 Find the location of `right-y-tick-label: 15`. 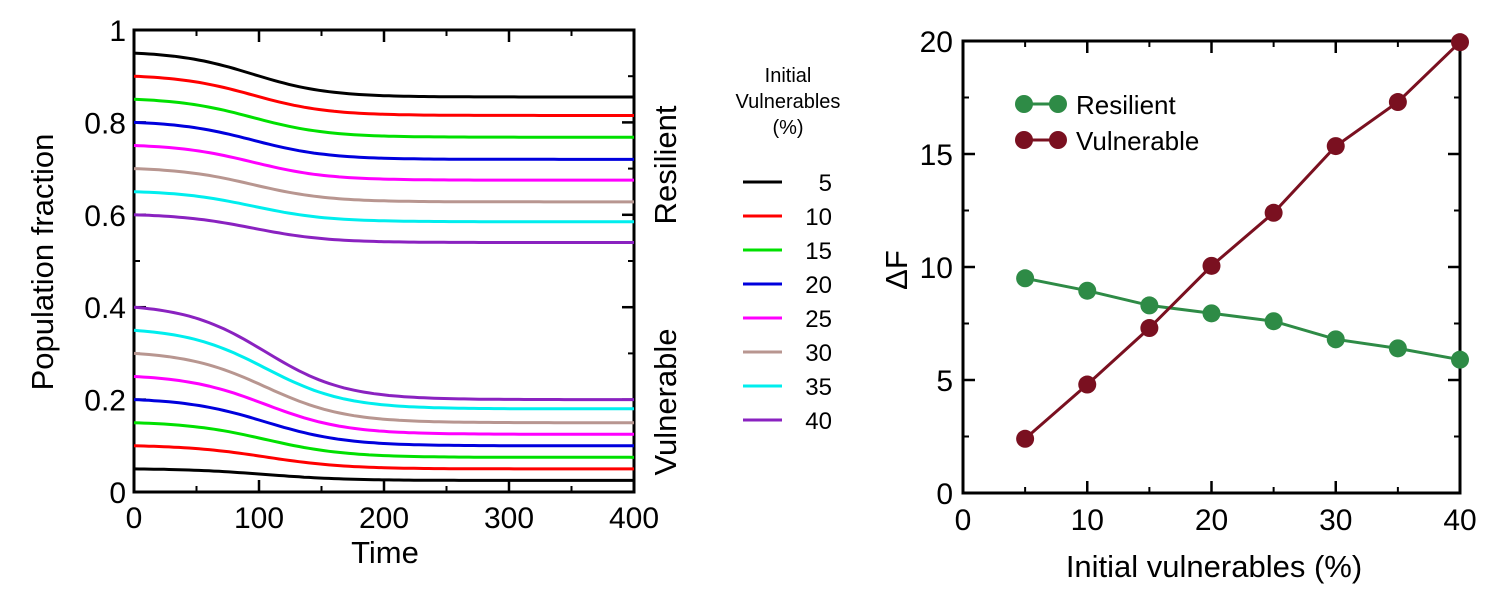

right-y-tick-label: 15 is located at coordinates (936, 155).